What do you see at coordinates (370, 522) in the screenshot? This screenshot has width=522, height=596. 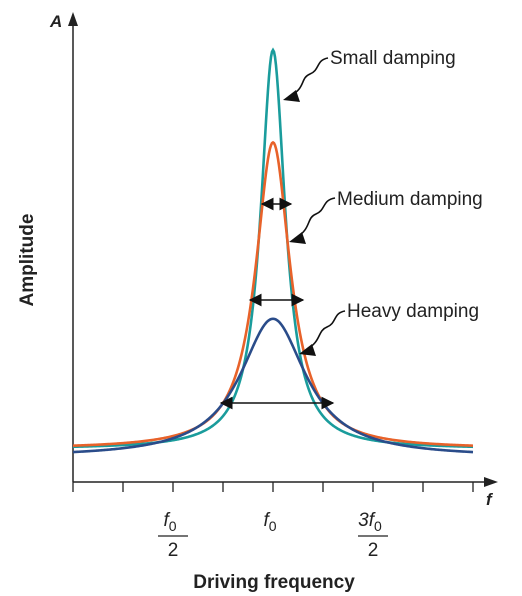 I see `svg-text: 3f0` at bounding box center [370, 522].